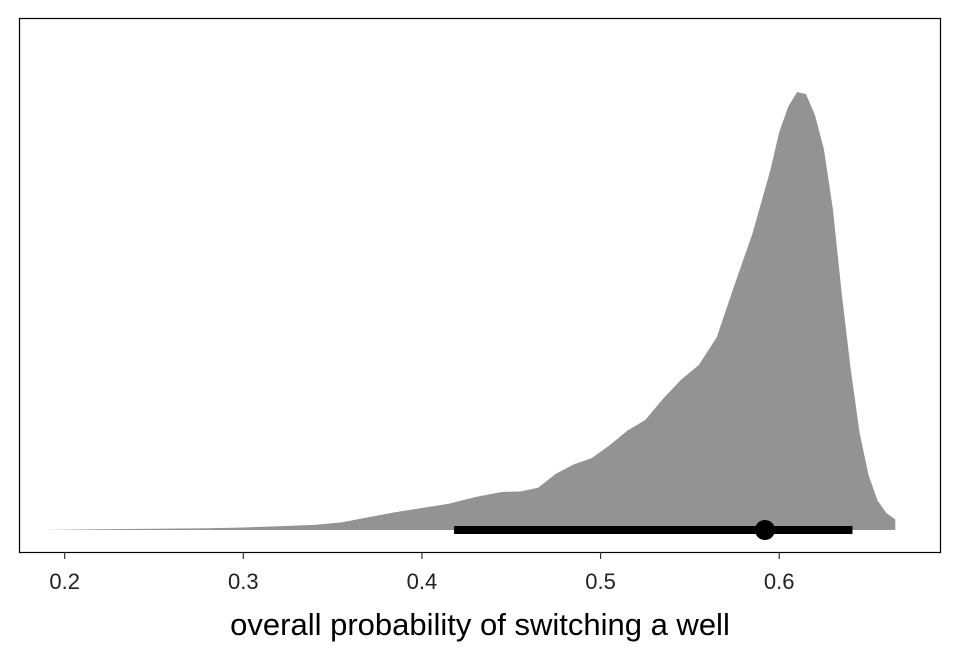 This screenshot has height=660, width=960. Describe the element at coordinates (243, 581) in the screenshot. I see `x-tick-label: 0.3` at that location.